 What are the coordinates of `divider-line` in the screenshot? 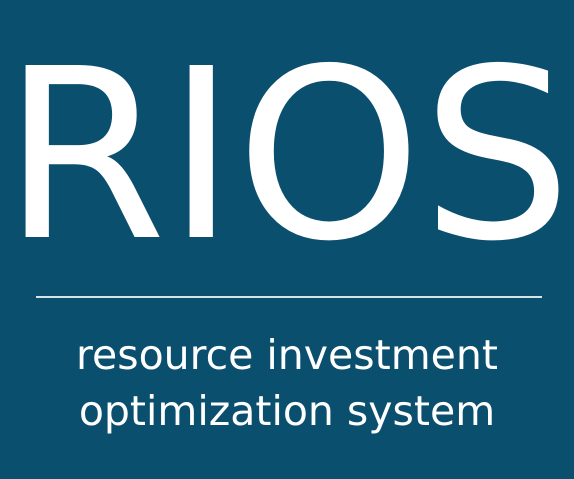 It's located at (289, 297).